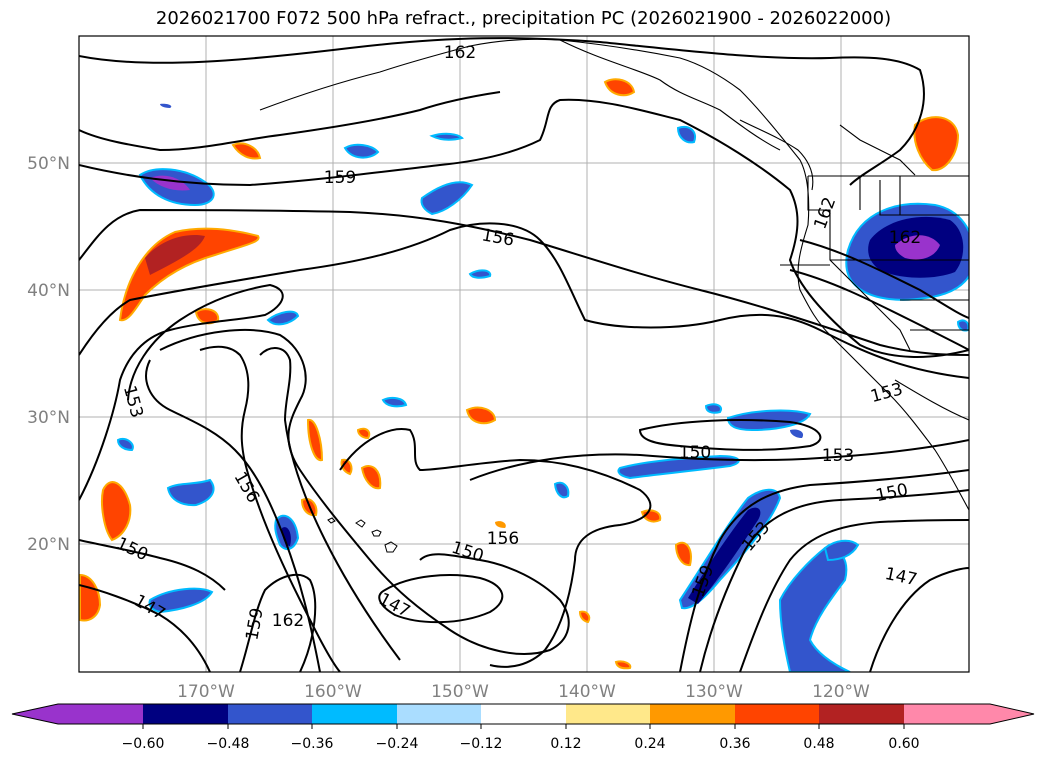  What do you see at coordinates (714, 692) in the screenshot?
I see `lon-tick-label: 130°W` at bounding box center [714, 692].